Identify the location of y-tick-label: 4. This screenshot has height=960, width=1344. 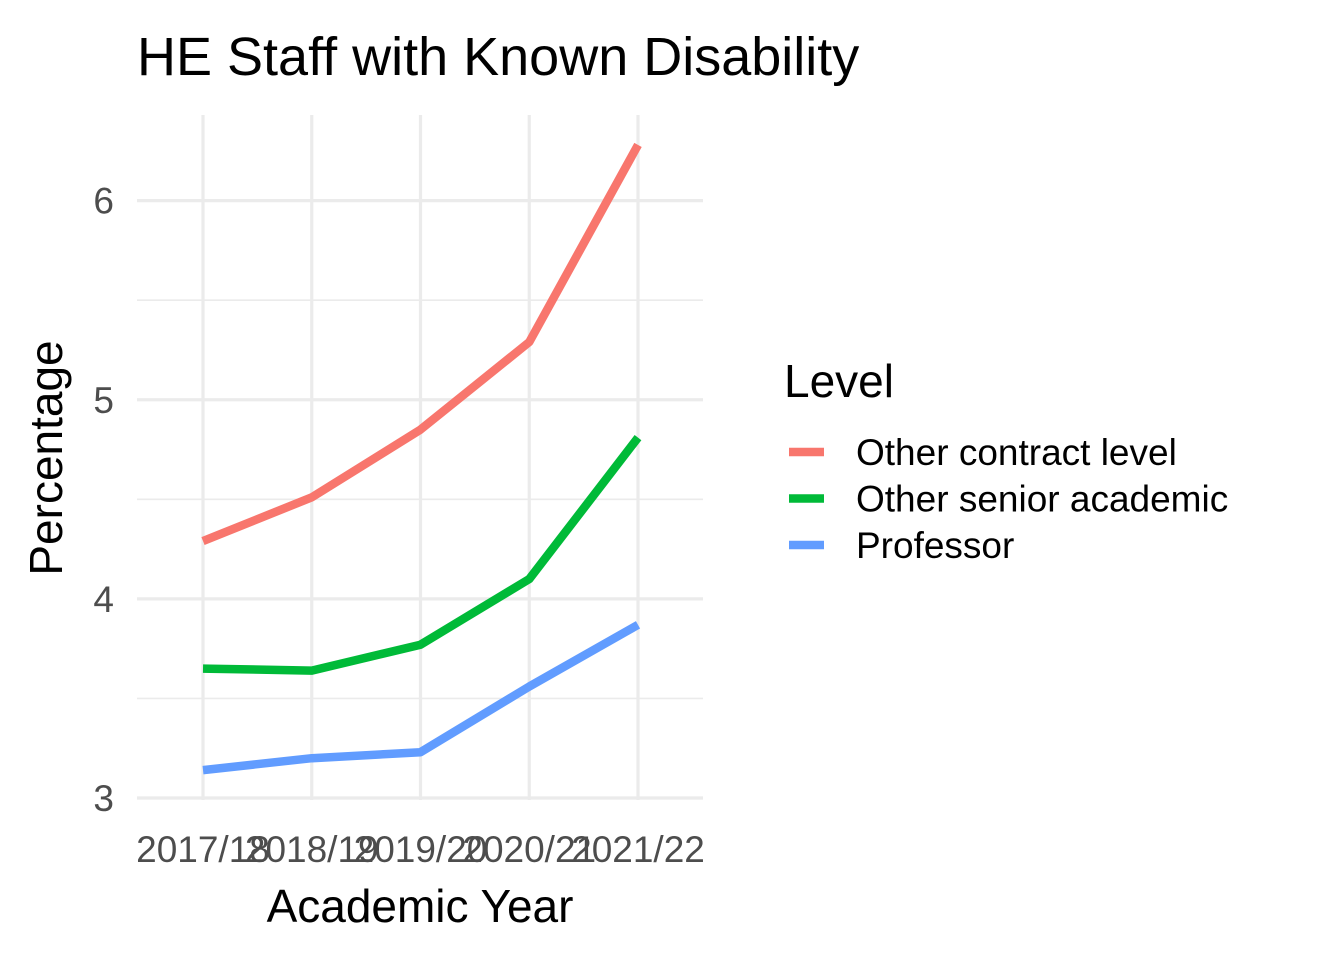
(103, 599).